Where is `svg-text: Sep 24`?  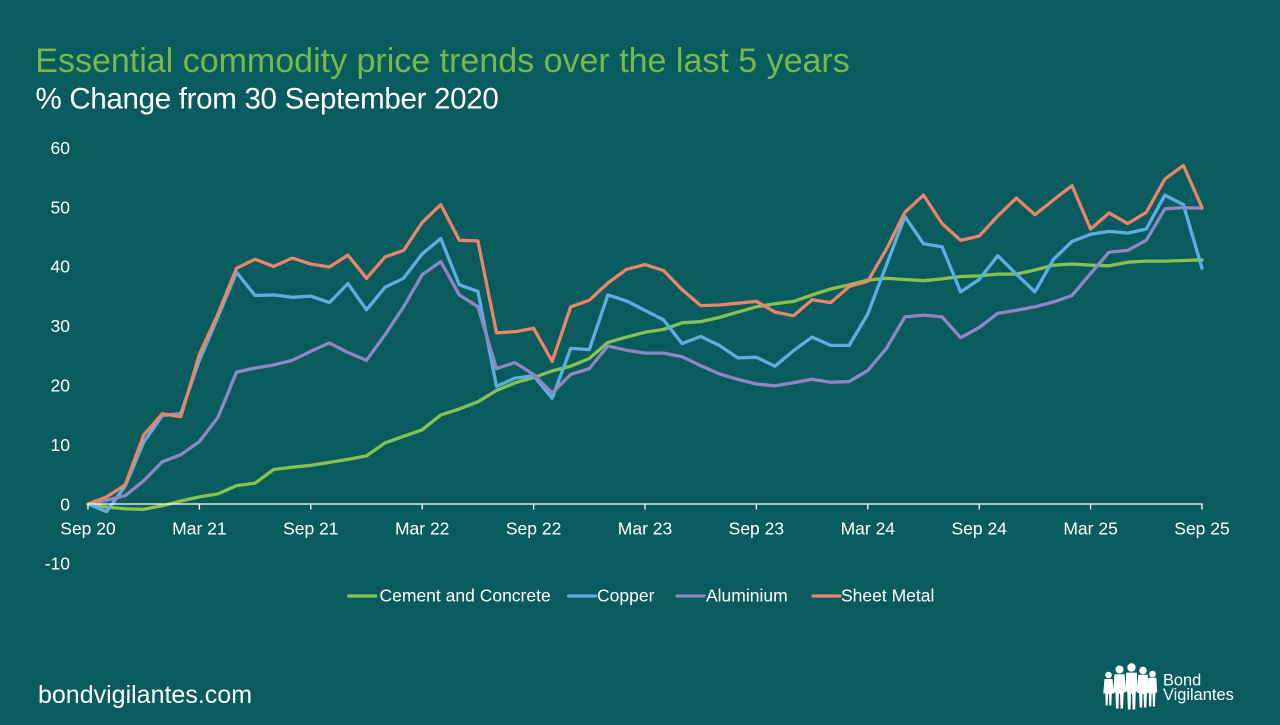
svg-text: Sep 24 is located at coordinates (979, 529).